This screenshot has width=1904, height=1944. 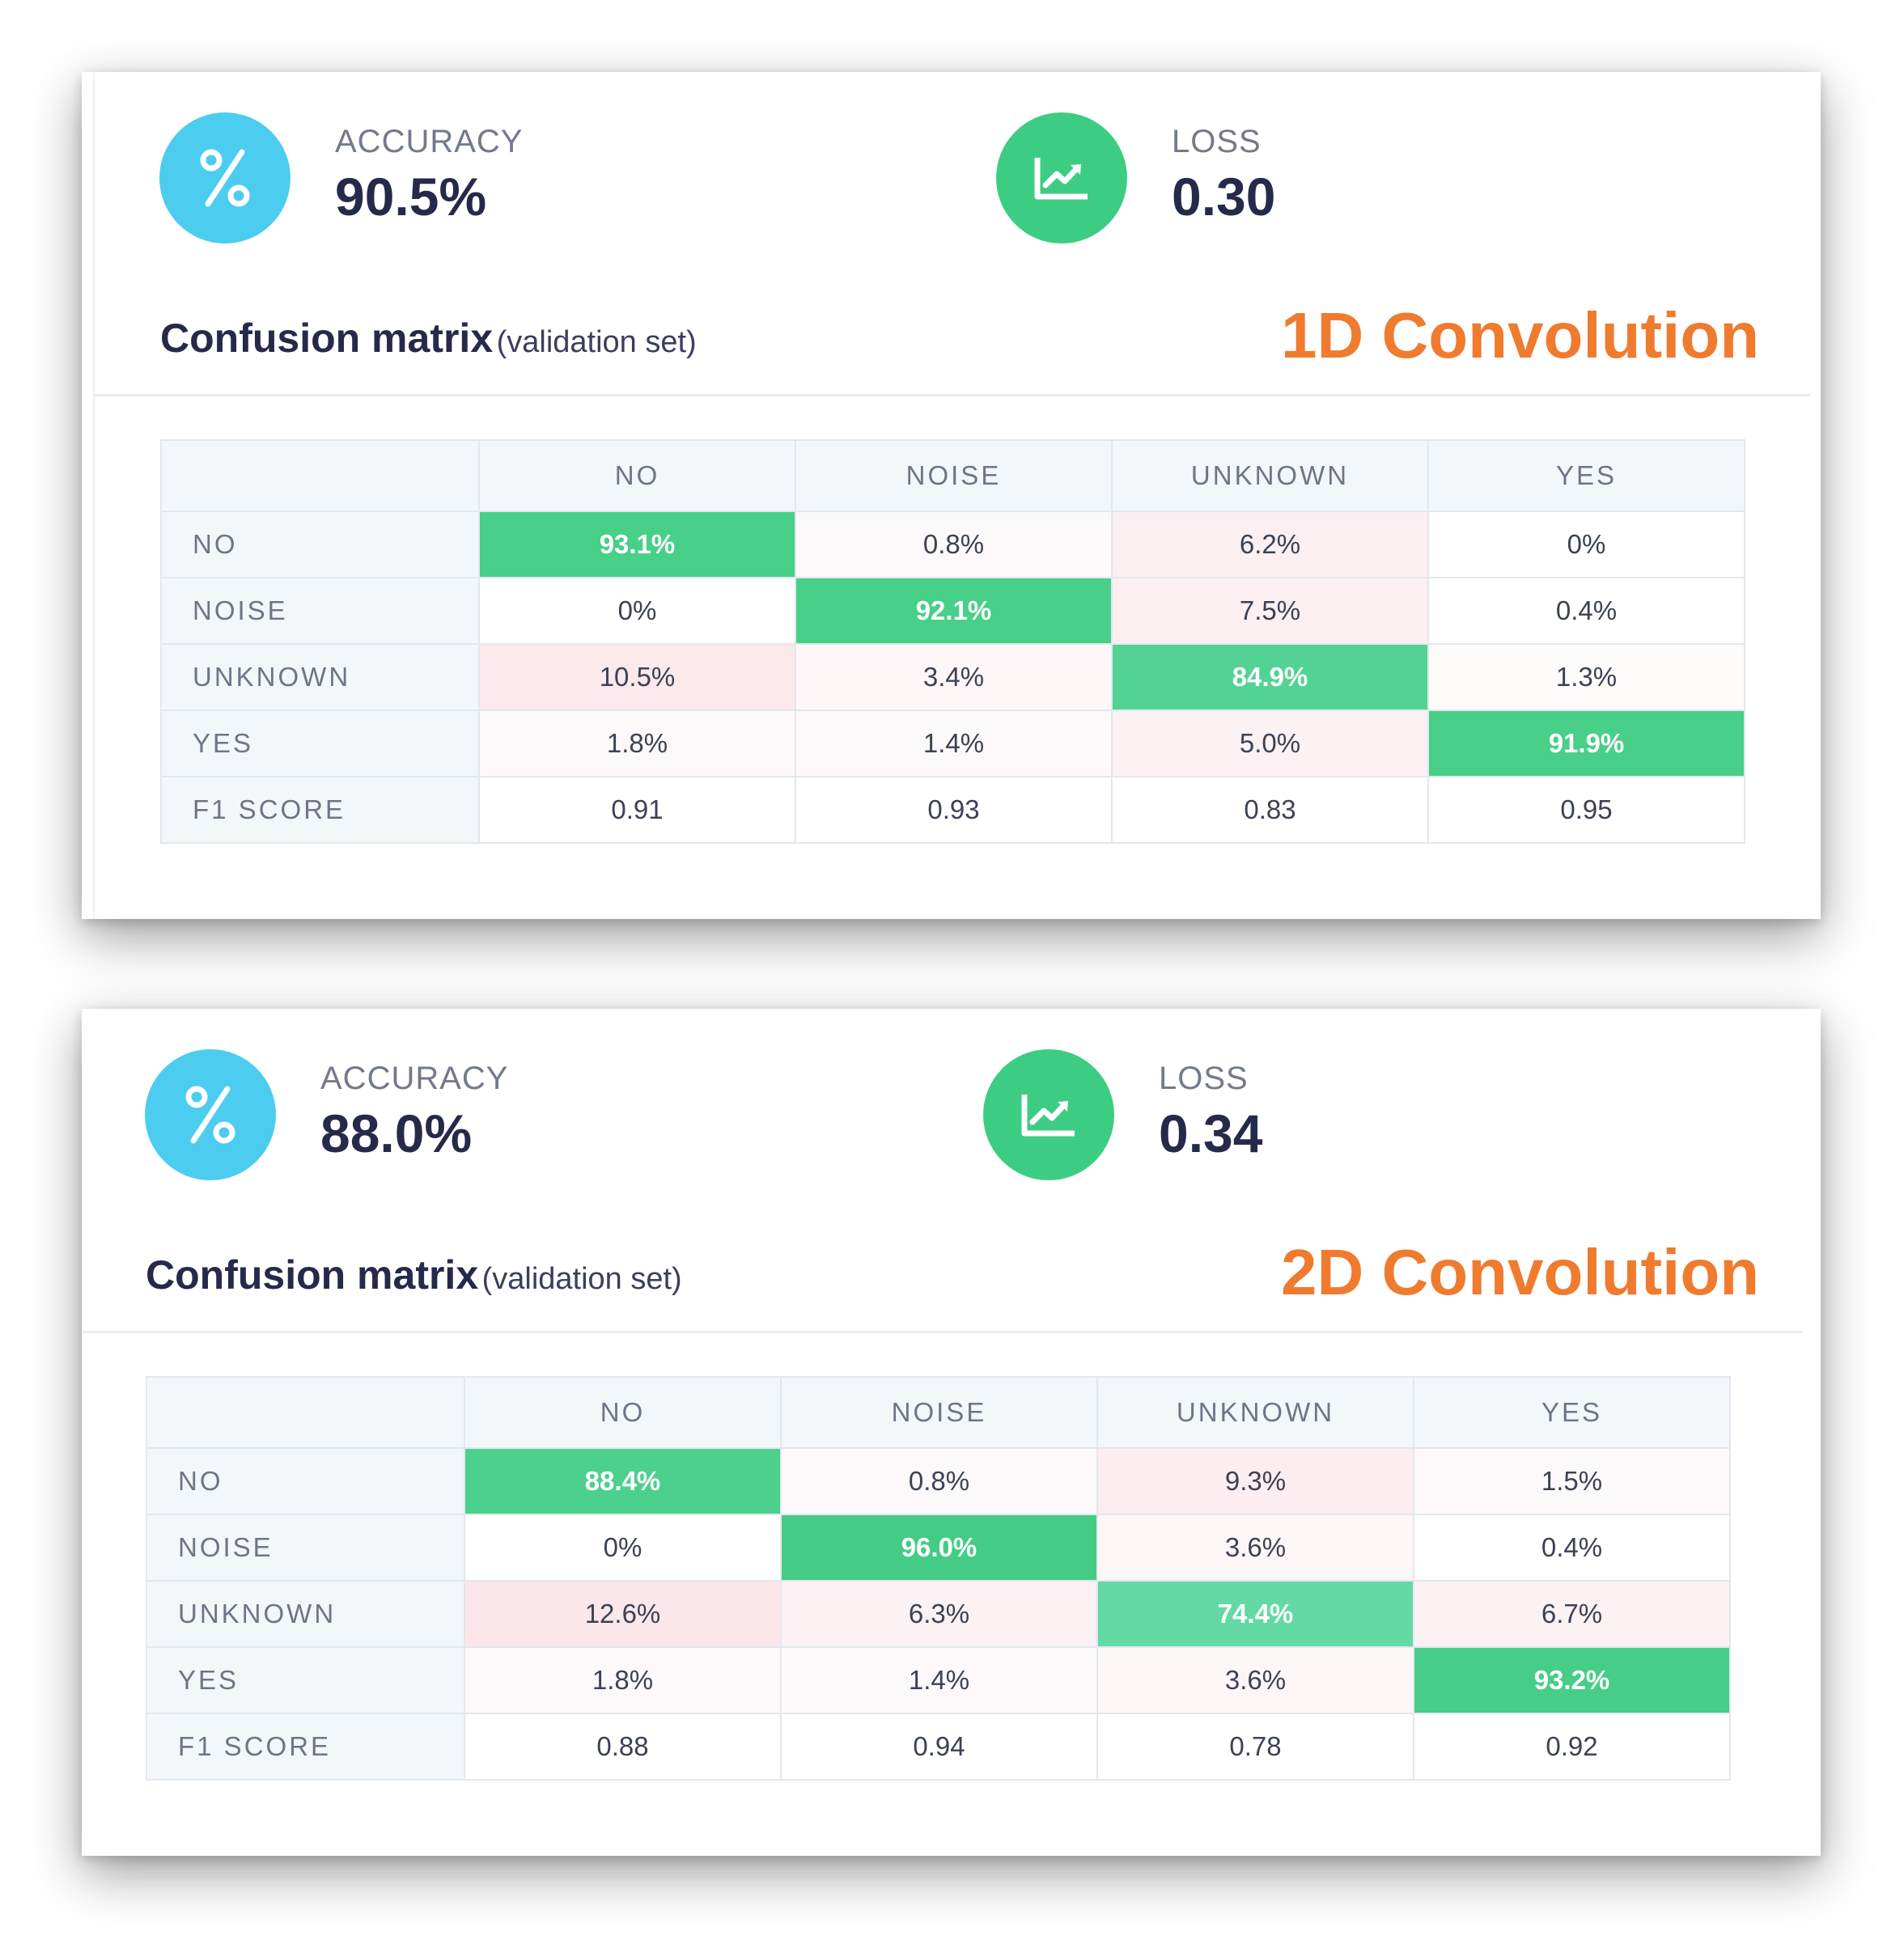 I want to click on f1-score-row: F1 SCORE 0.88 0.94 0.78 0.92, so click(x=938, y=1747).